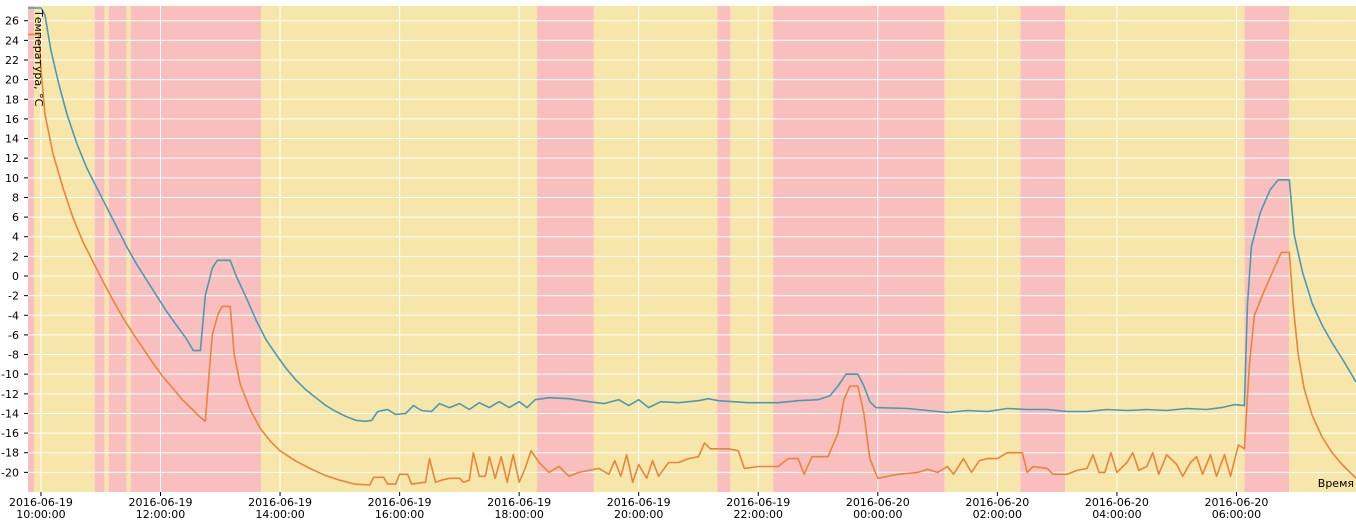 Image resolution: width=1356 pixels, height=528 pixels. What do you see at coordinates (12, 21) in the screenshot?
I see `y-tick-label-23: 26` at bounding box center [12, 21].